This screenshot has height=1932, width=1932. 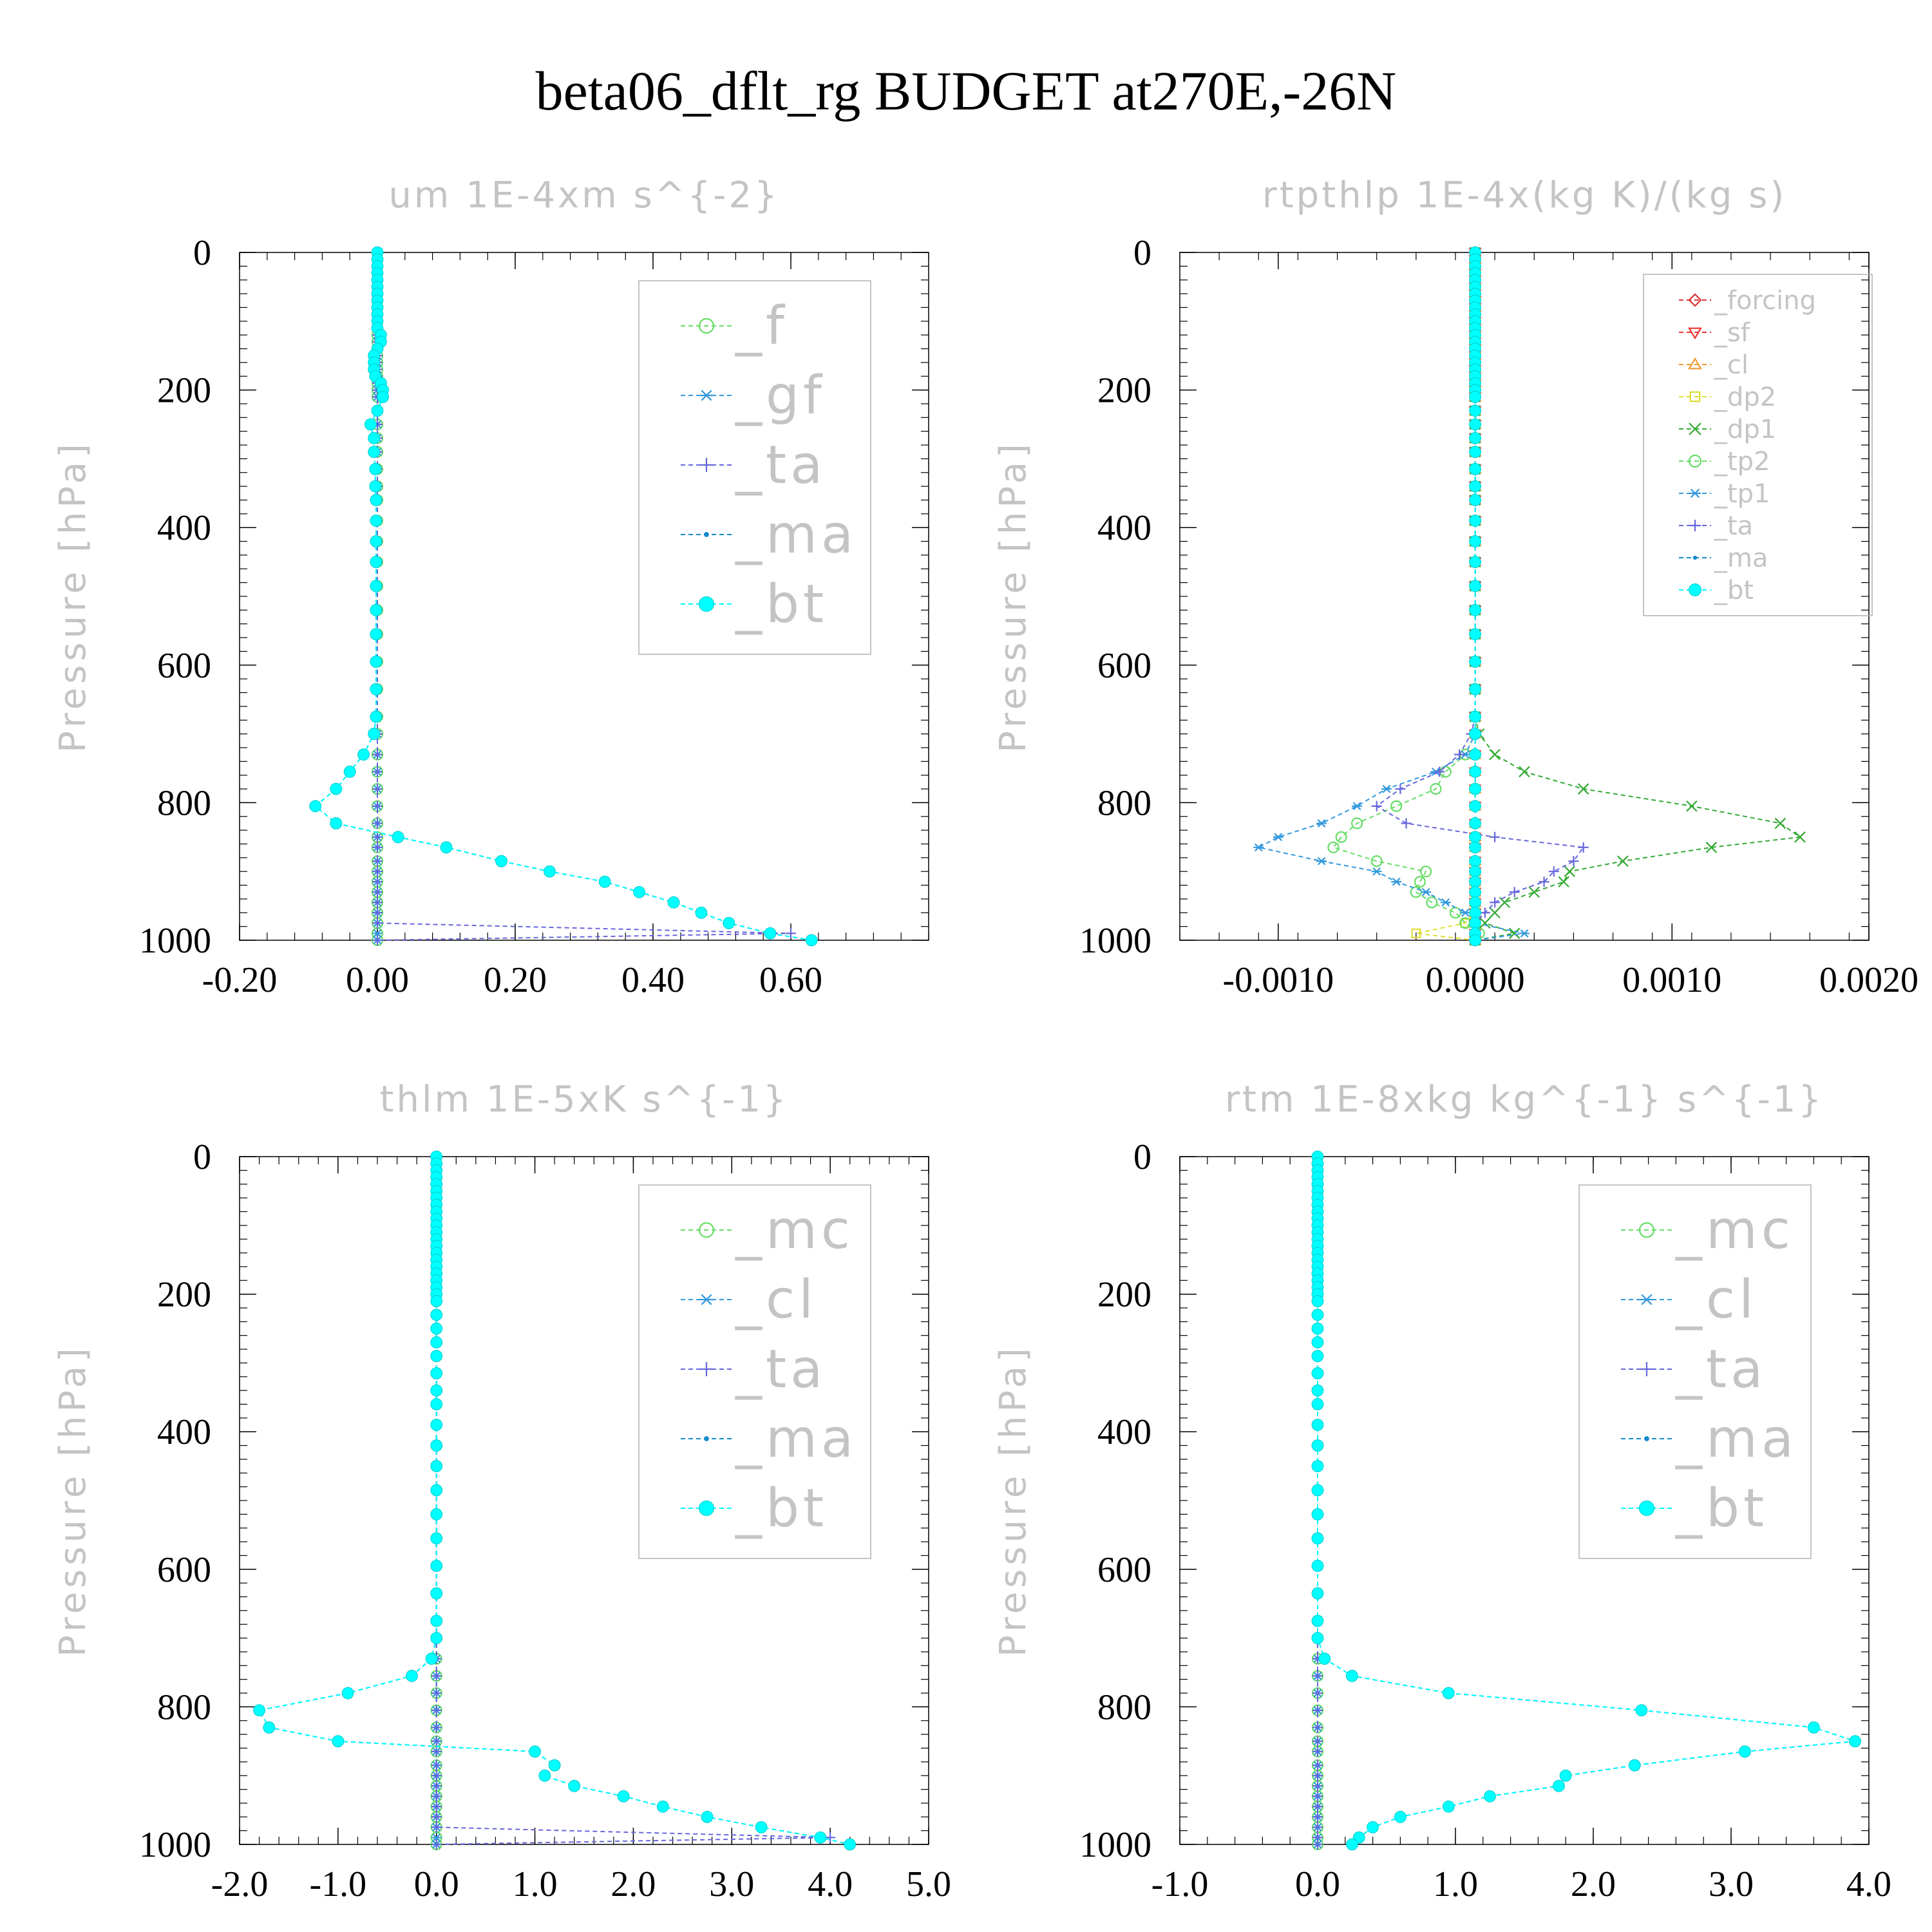 What do you see at coordinates (535, 1884) in the screenshot?
I see `x-tick-label: 1.0` at bounding box center [535, 1884].